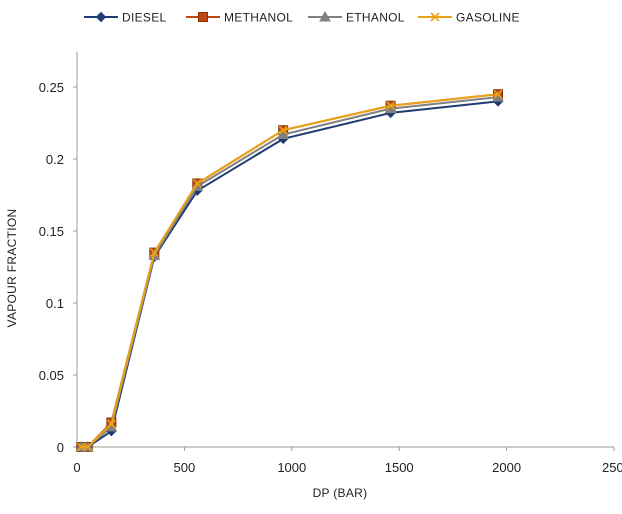 The height and width of the screenshot is (514, 622). What do you see at coordinates (258, 18) in the screenshot?
I see `legend-label: METHANOL` at bounding box center [258, 18].